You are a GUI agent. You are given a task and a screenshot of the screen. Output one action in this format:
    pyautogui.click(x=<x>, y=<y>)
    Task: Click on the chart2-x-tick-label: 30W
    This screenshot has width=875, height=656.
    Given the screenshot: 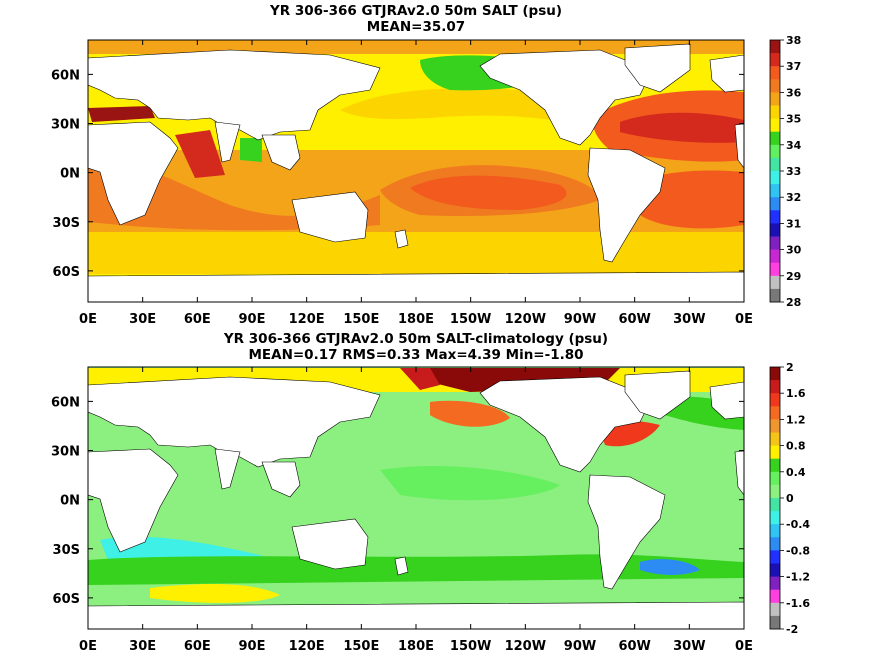 What is the action you would take?
    pyautogui.click(x=689, y=646)
    